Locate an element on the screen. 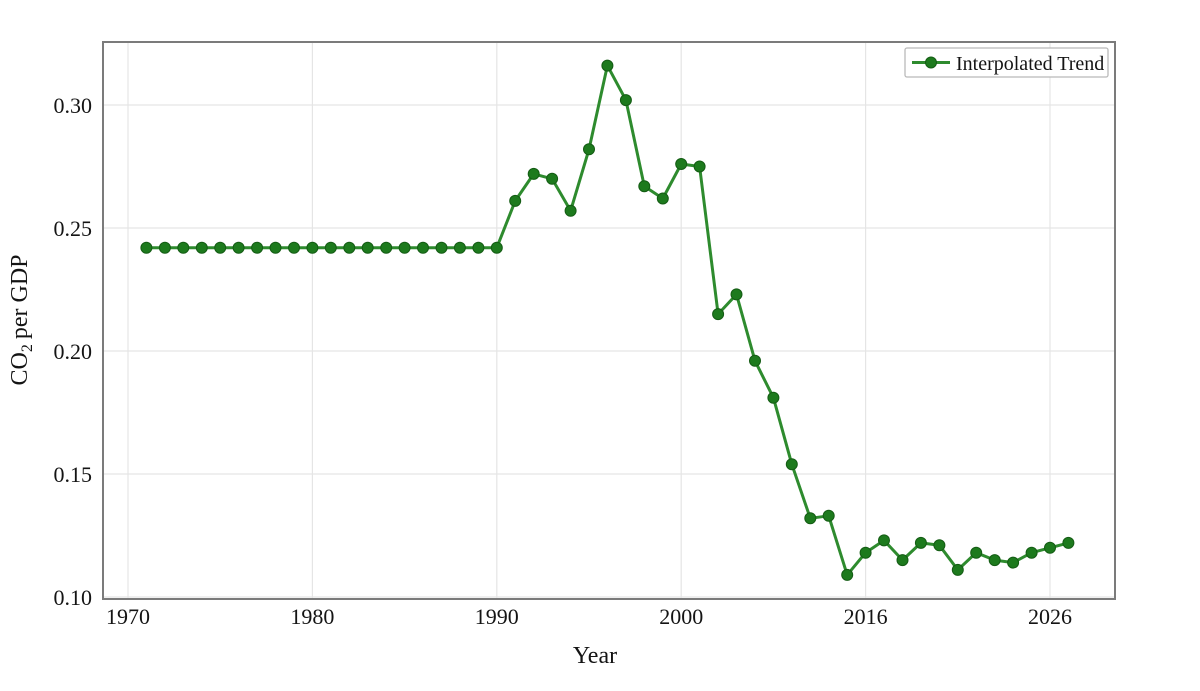 The image size is (1200, 691). x-axis-title: Year is located at coordinates (595, 656).